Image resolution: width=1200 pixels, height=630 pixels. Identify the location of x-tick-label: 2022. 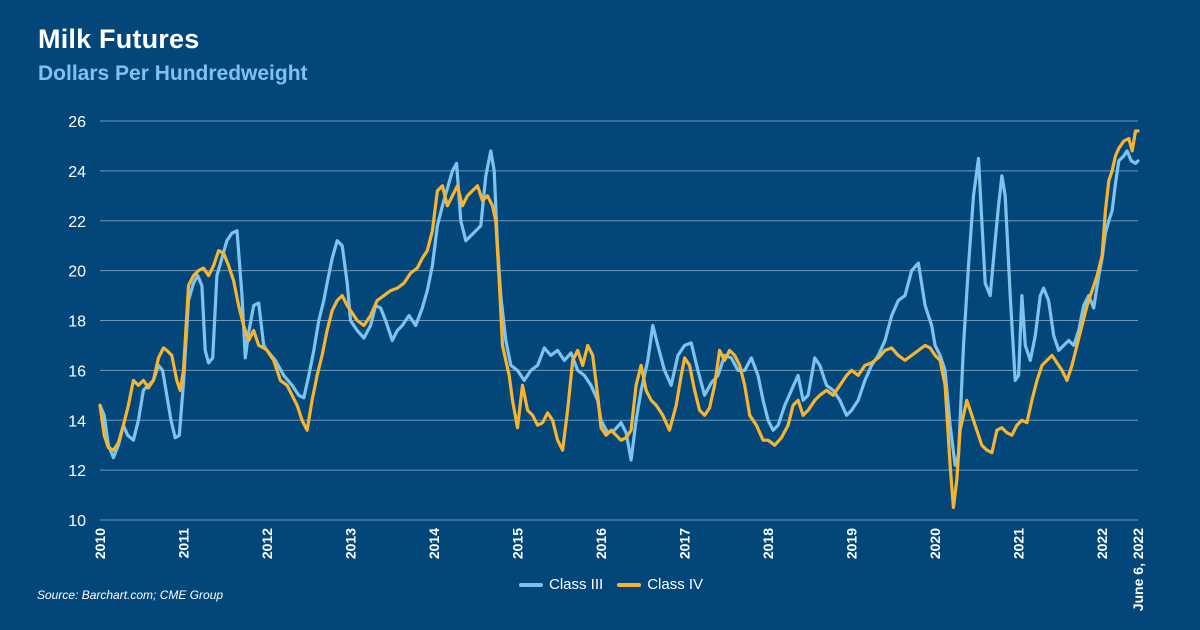
(1102, 543).